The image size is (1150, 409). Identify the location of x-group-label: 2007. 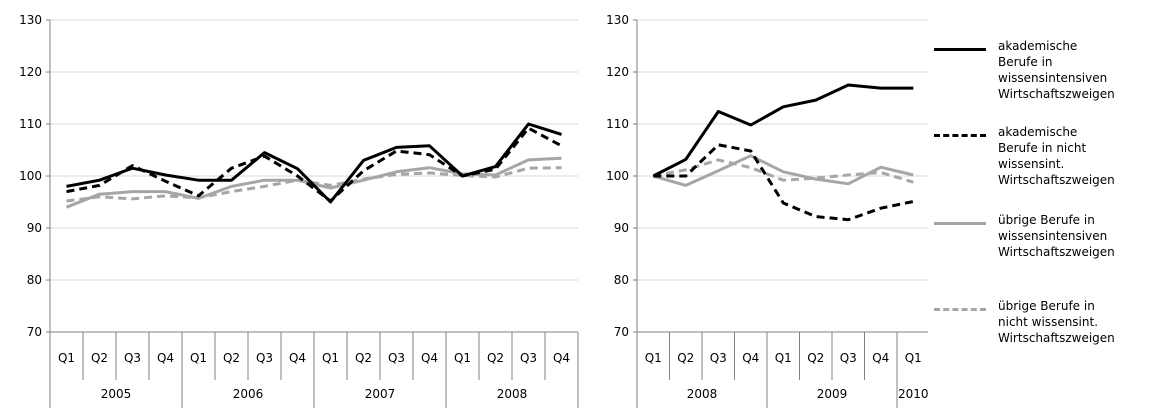
(380, 394).